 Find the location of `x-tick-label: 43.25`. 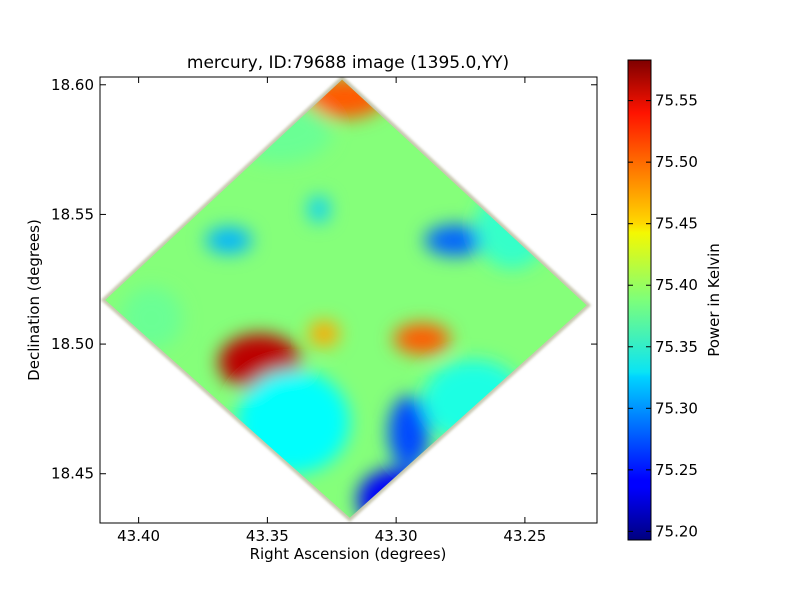

x-tick-label: 43.25 is located at coordinates (524, 536).